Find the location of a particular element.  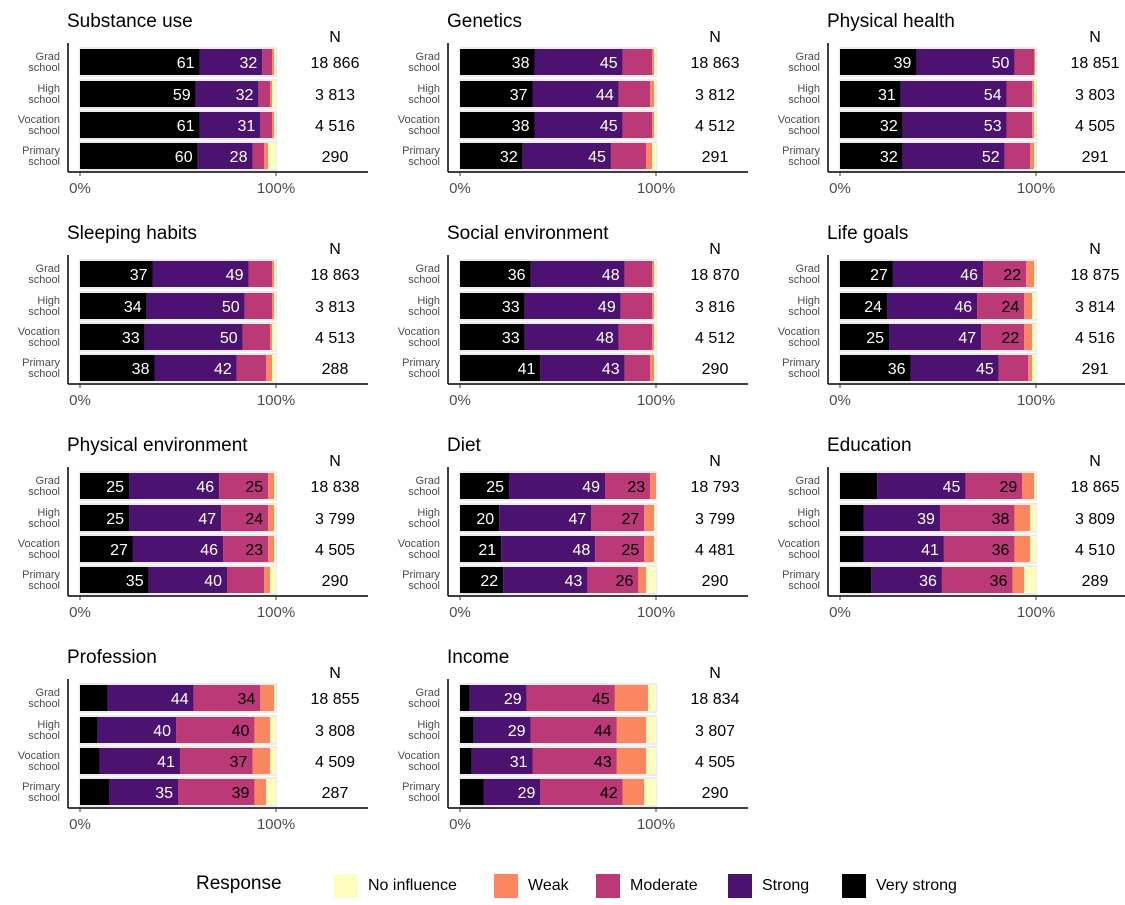

n-value: 291 is located at coordinates (1095, 369).